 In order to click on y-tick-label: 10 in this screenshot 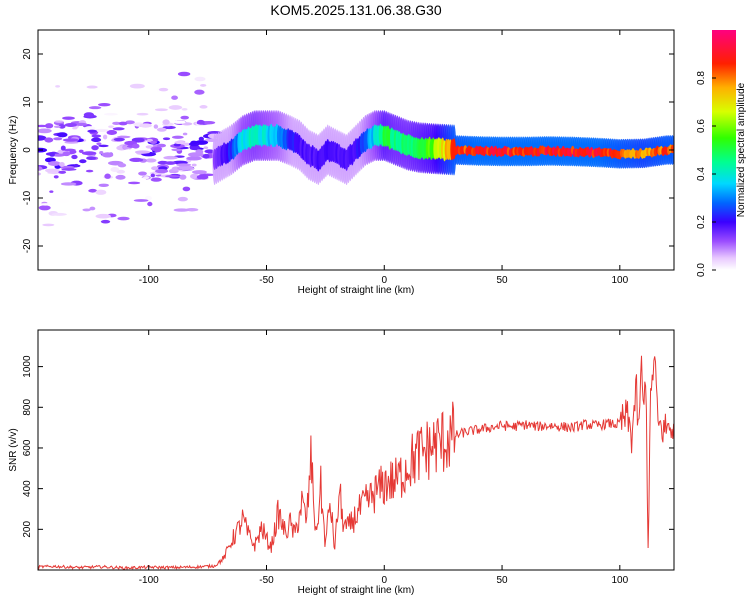, I will do `click(27, 102)`.